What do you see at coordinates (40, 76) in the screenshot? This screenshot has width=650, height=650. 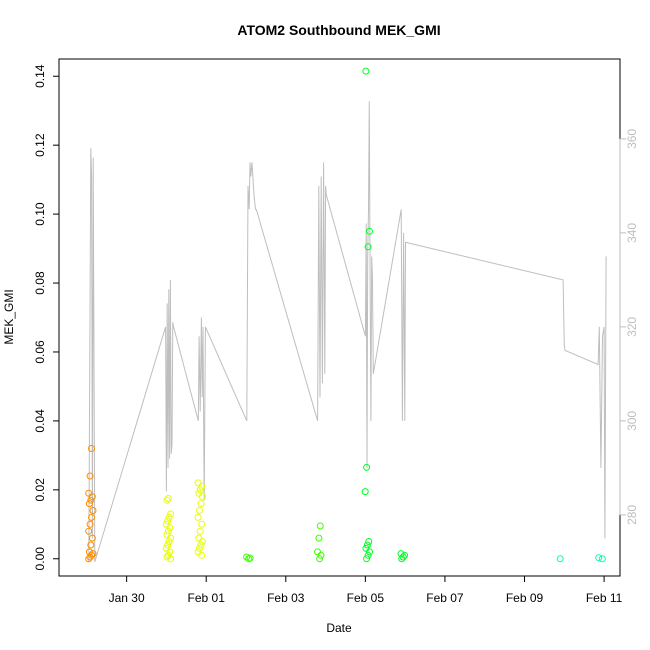 I see `y-tick-label: 0.14` at bounding box center [40, 76].